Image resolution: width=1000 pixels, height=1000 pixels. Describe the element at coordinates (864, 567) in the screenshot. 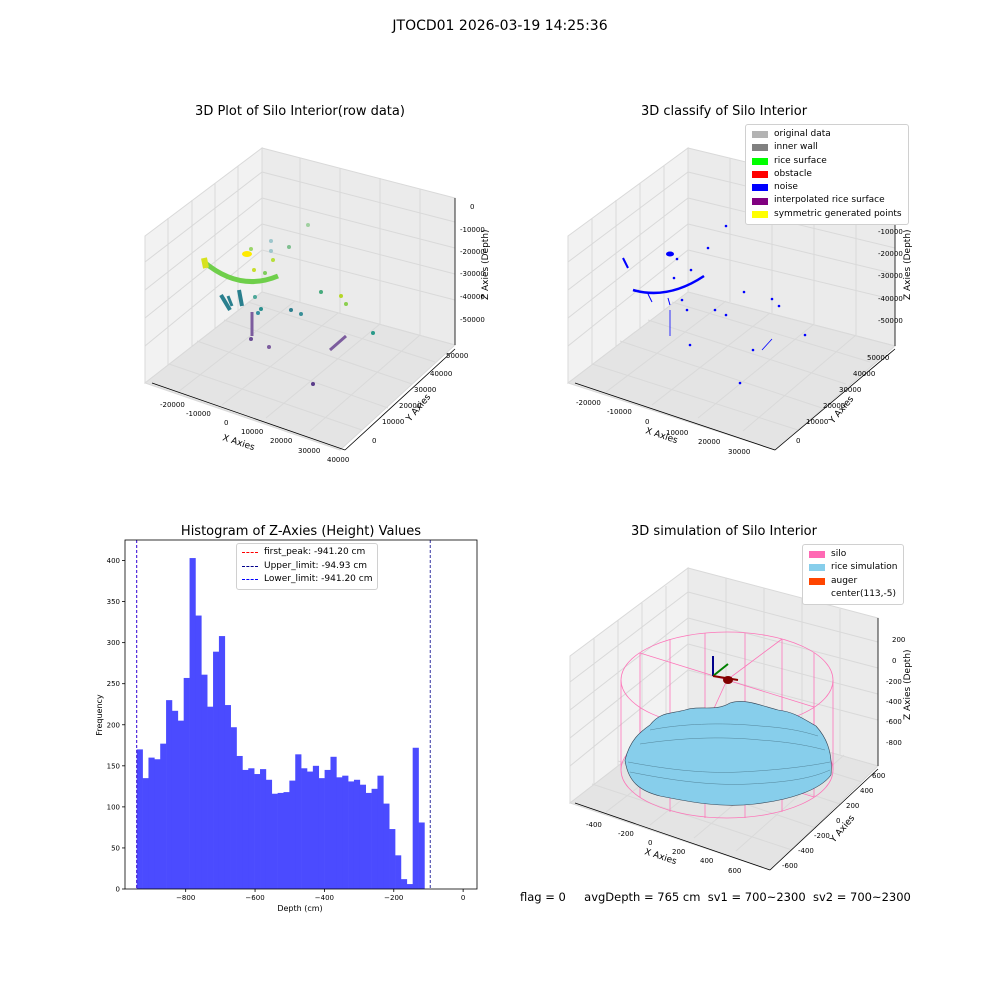

I see `legend-label: rice simulation` at that location.